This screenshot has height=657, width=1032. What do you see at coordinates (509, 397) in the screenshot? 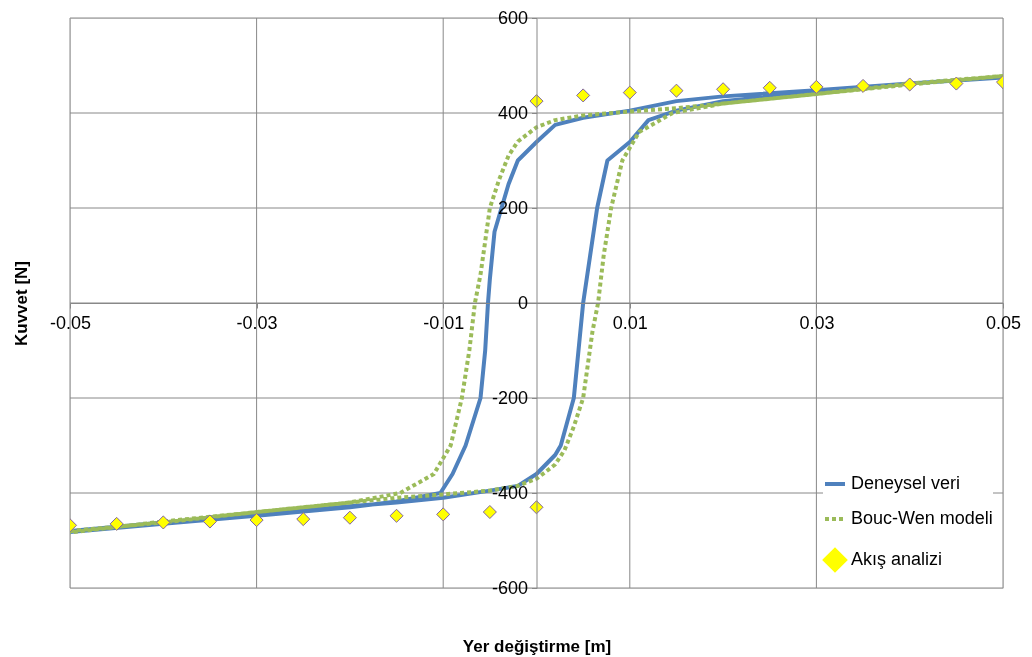
I see `y-tick-label: -200` at bounding box center [509, 397].